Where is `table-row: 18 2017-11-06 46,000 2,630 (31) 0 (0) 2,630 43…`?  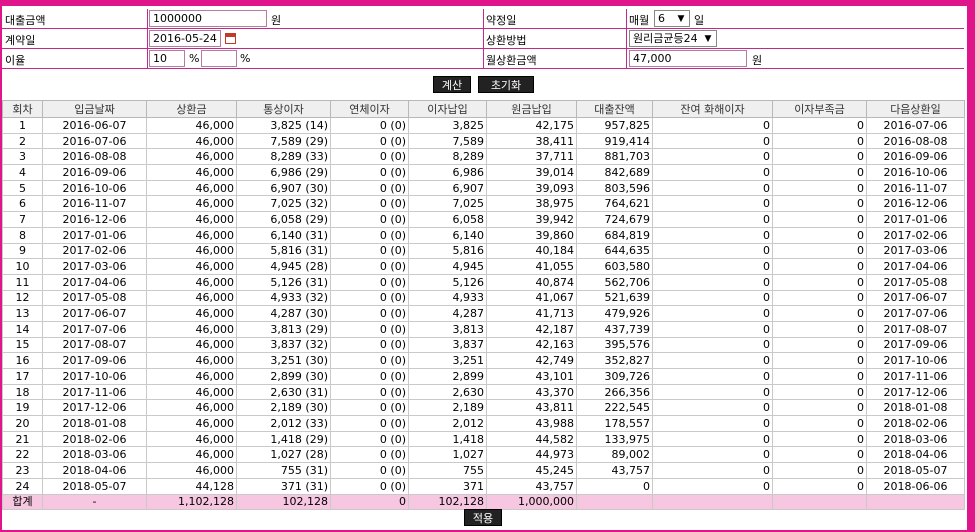
table-row: 18 2017-11-06 46,000 2,630 (31) 0 (0) 2,630 43… is located at coordinates (483, 392).